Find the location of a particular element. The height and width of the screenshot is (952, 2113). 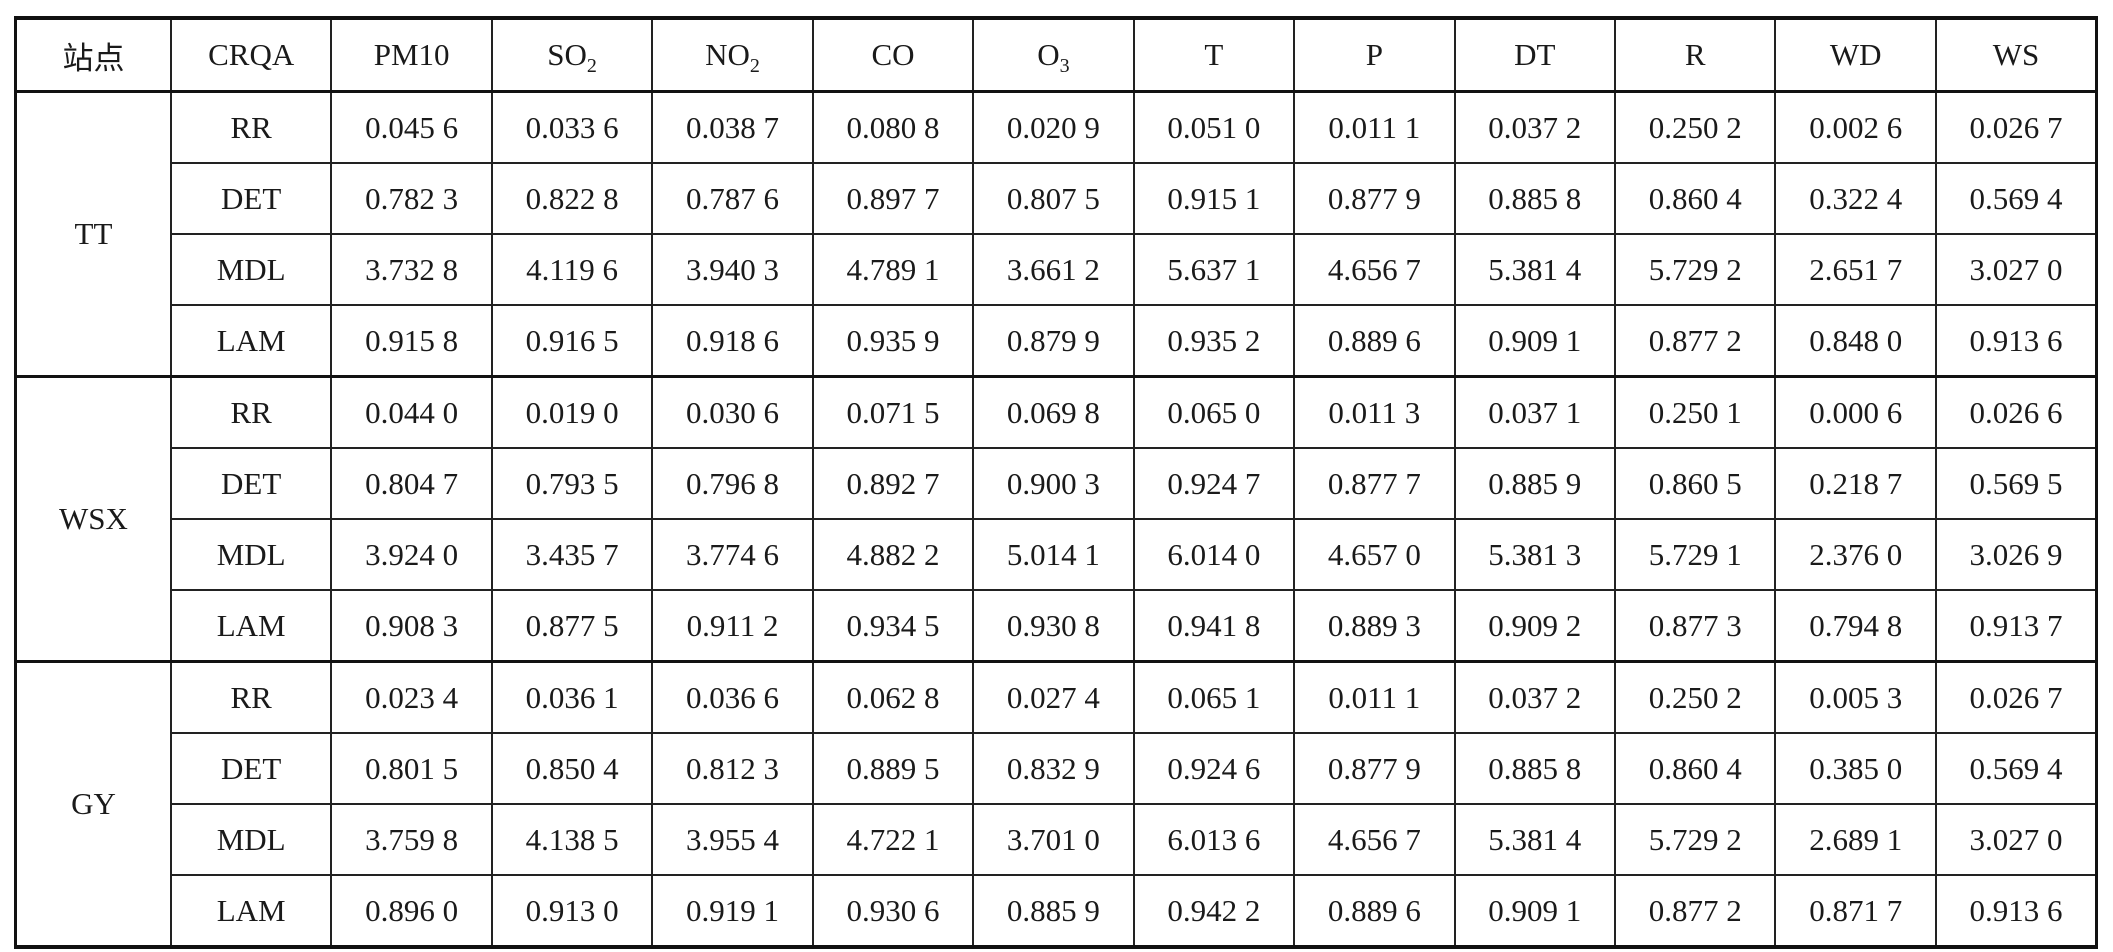

metric-cell: RR is located at coordinates (251, 697).